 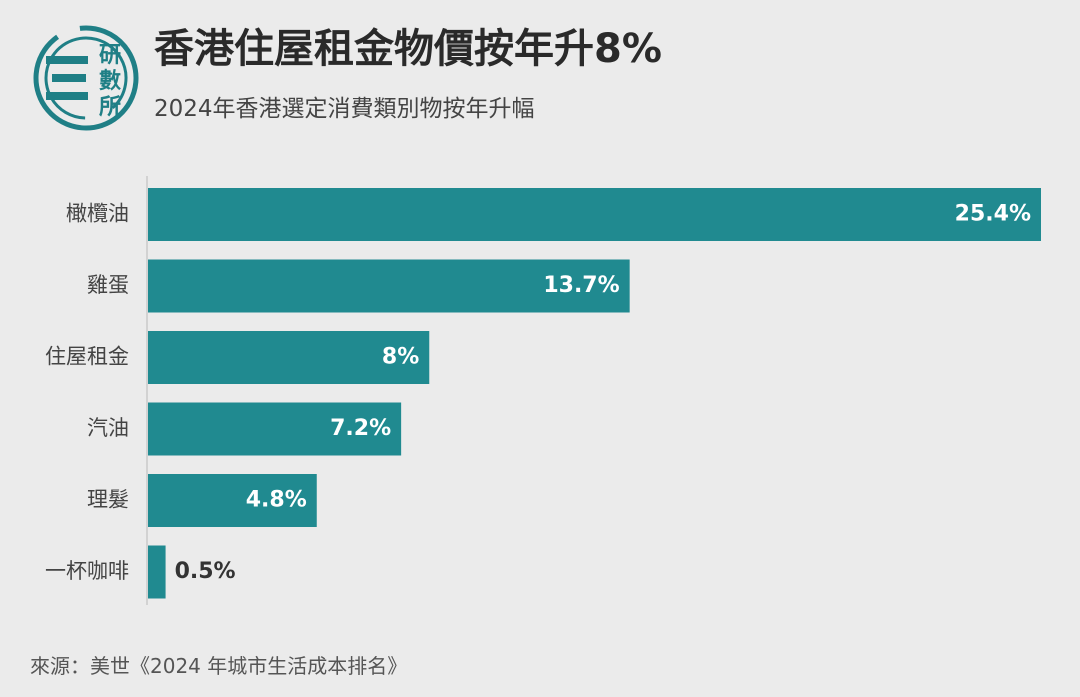 What do you see at coordinates (108, 285) in the screenshot?
I see `category-label: 雞蛋` at bounding box center [108, 285].